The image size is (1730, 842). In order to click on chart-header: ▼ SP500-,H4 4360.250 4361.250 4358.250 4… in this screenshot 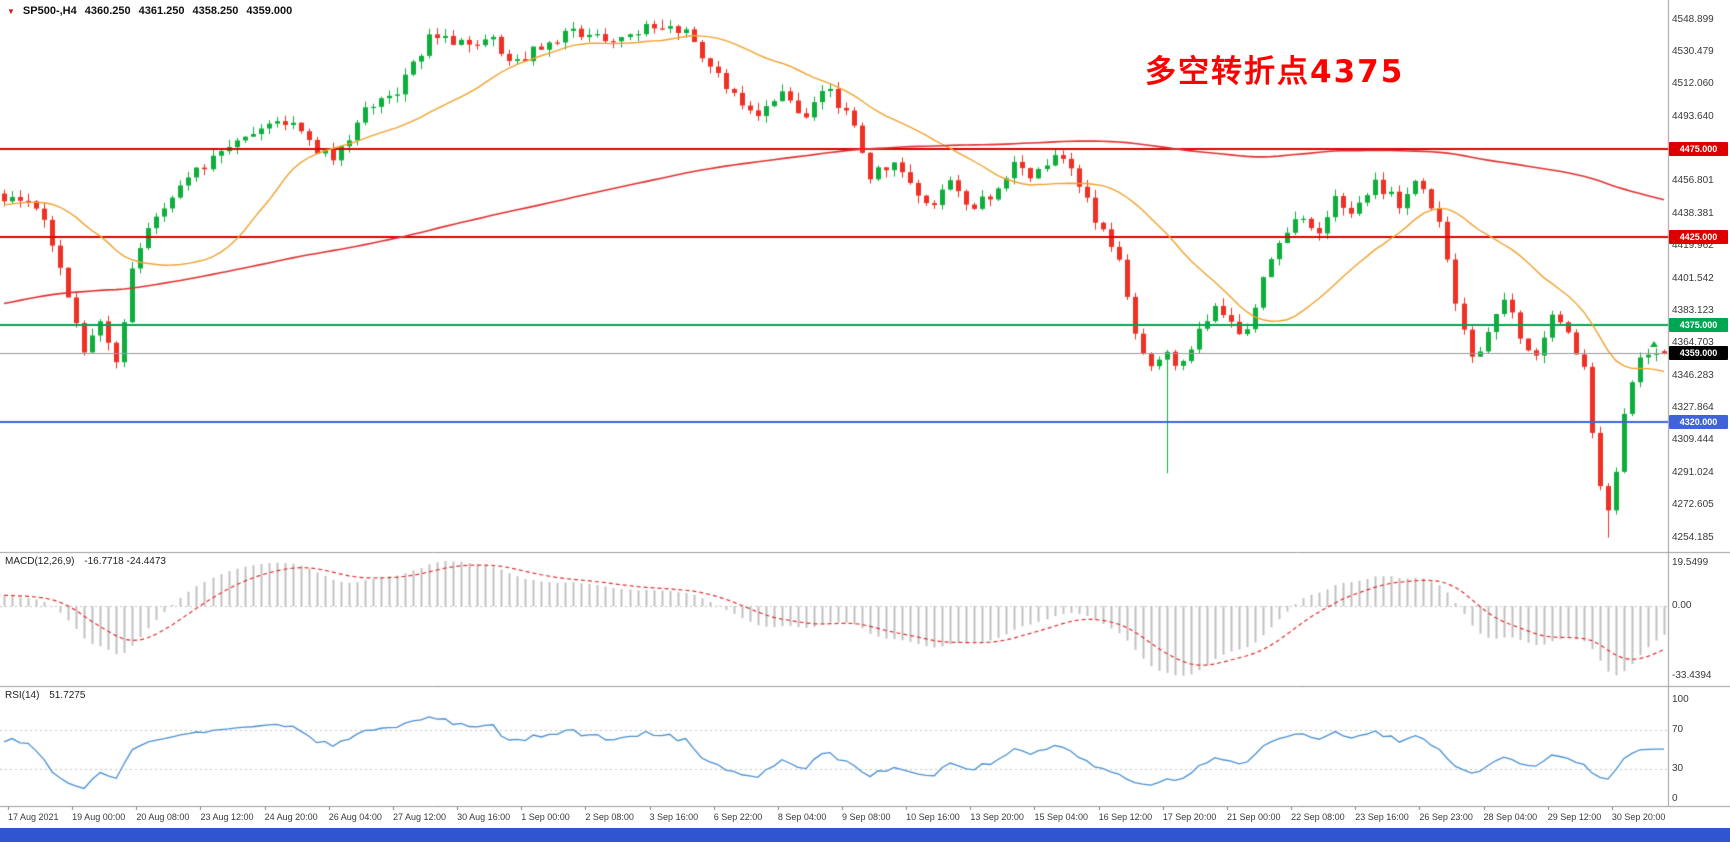, I will do `click(149, 11)`.